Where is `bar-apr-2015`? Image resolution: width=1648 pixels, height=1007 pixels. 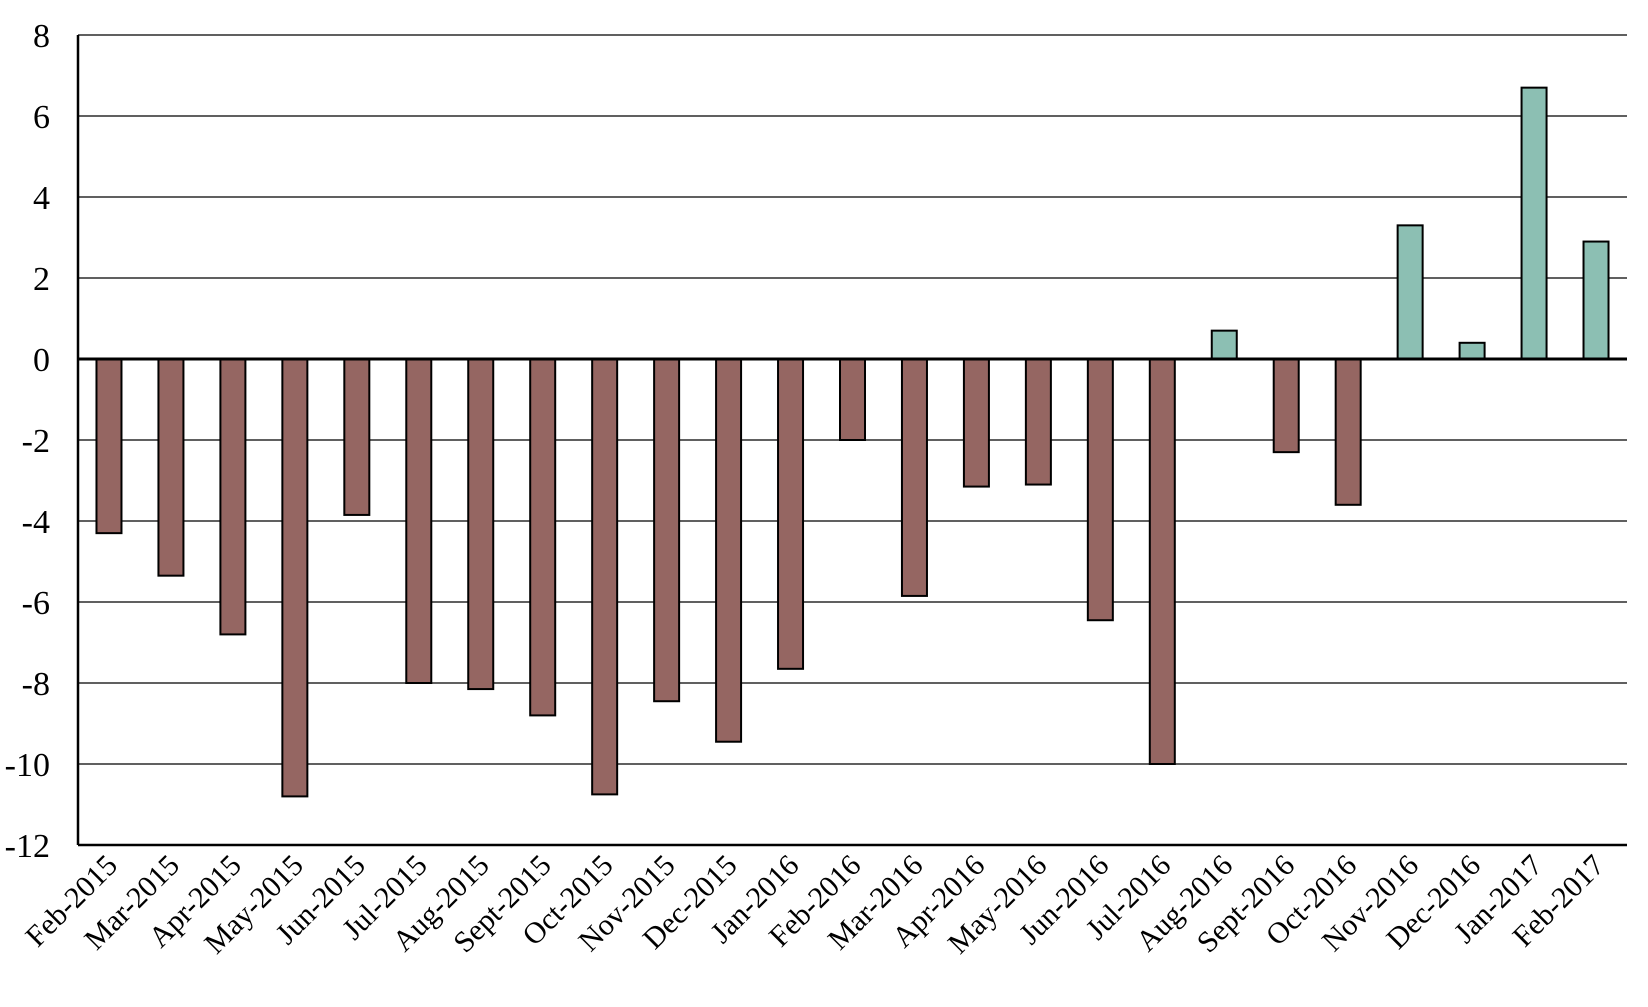 bar-apr-2015 is located at coordinates (233, 497).